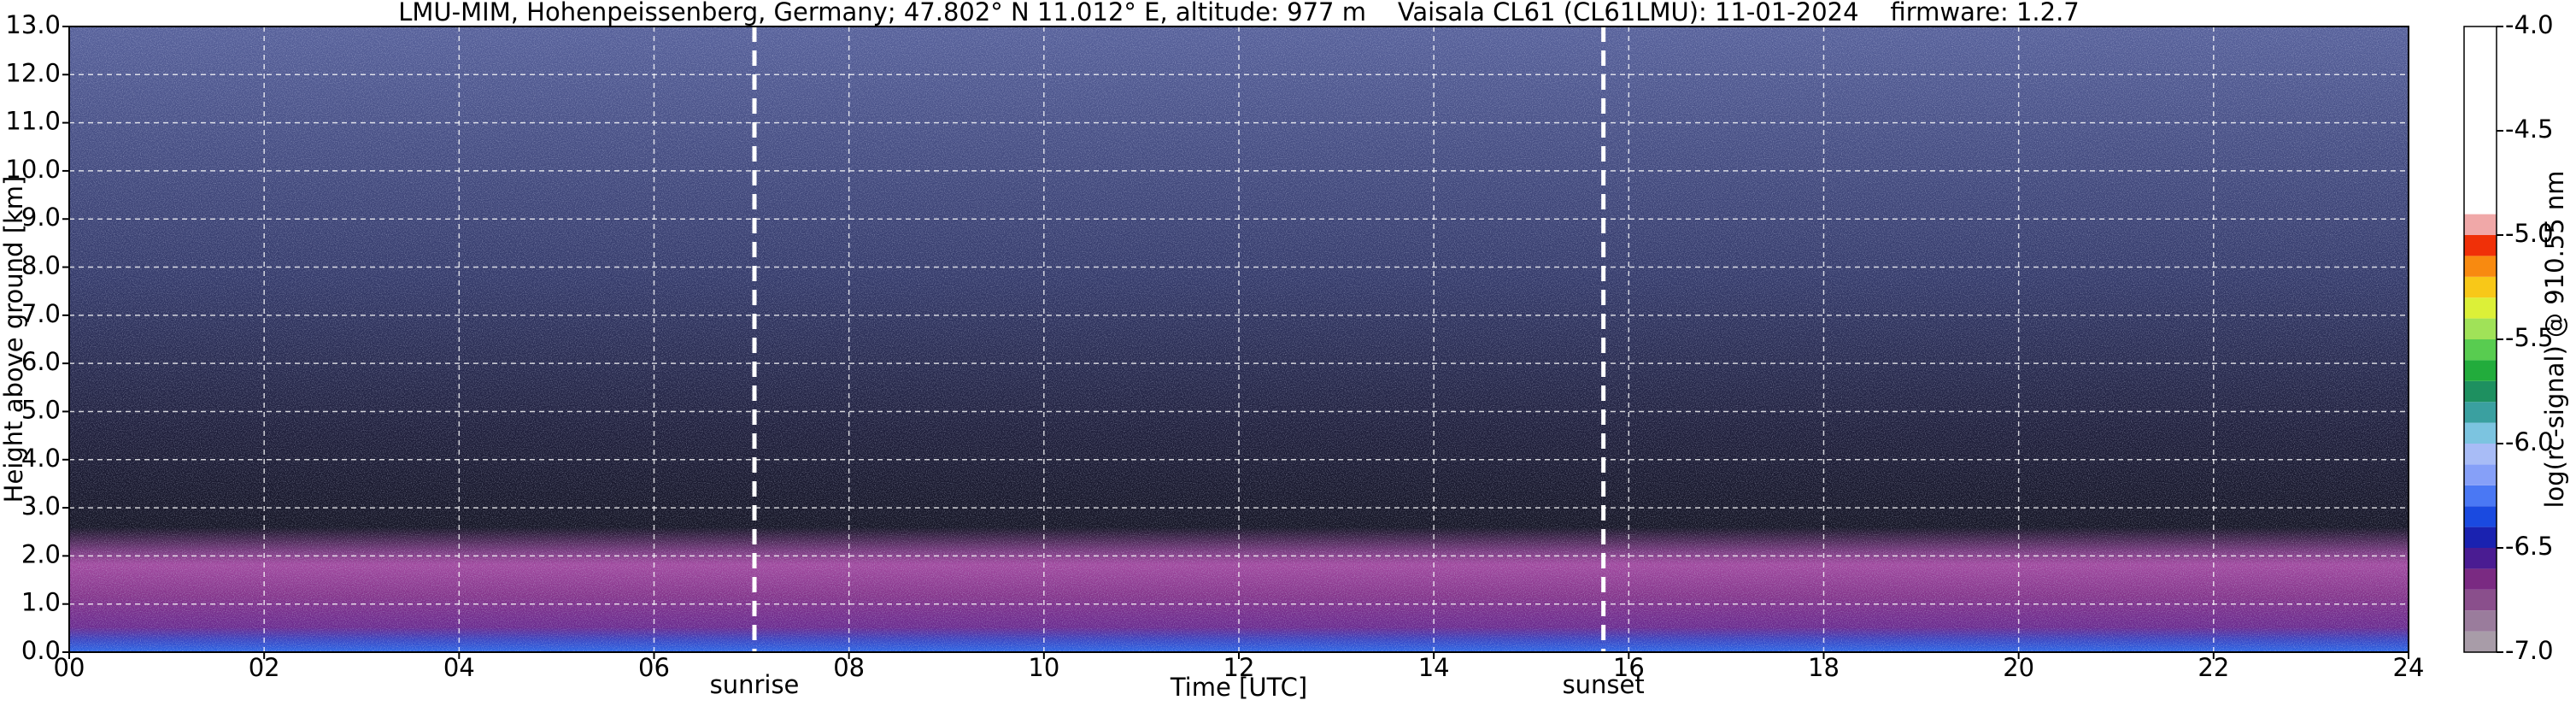 The height and width of the screenshot is (706, 2576). What do you see at coordinates (33, 24) in the screenshot?
I see `y-tick-label: 13.0` at bounding box center [33, 24].